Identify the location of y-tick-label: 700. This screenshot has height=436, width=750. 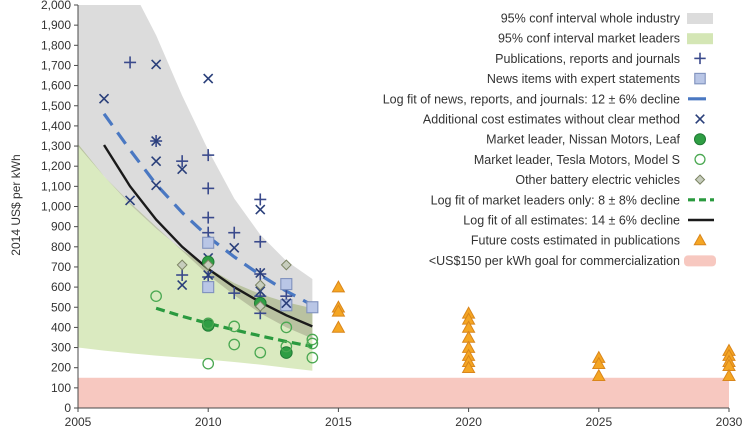
(61, 267).